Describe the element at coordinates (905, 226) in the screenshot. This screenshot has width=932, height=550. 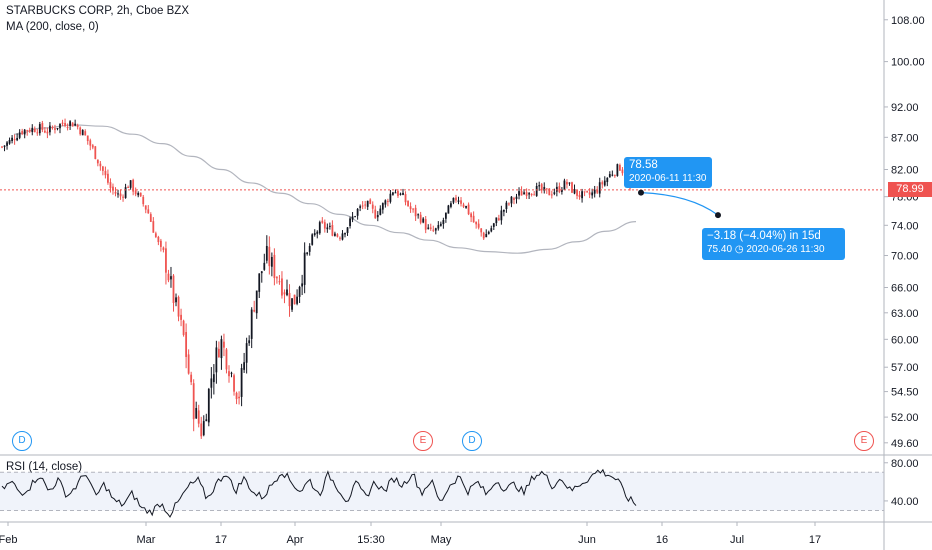
I see `y-tick-label: 74.00` at that location.